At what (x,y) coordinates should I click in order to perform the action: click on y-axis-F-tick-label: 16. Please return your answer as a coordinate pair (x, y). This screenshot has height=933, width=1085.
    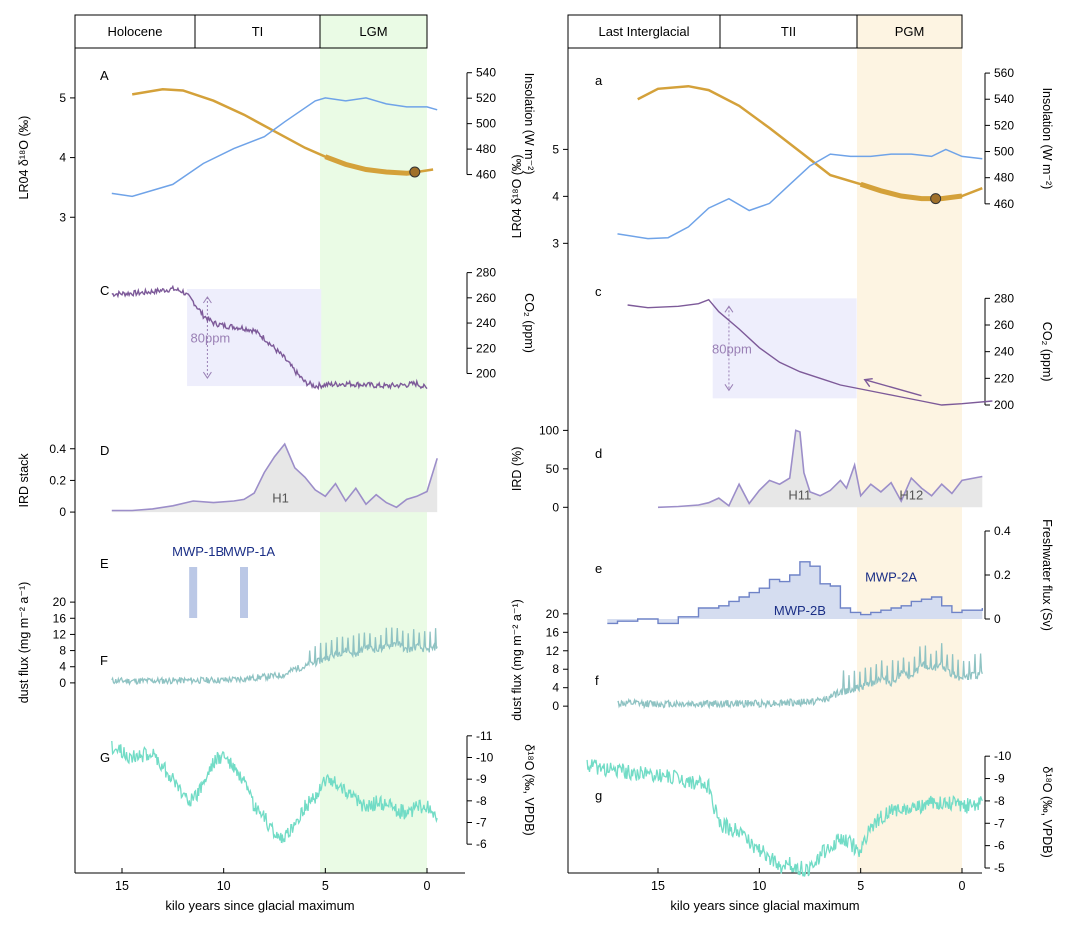
    Looking at the image, I should click on (60, 618).